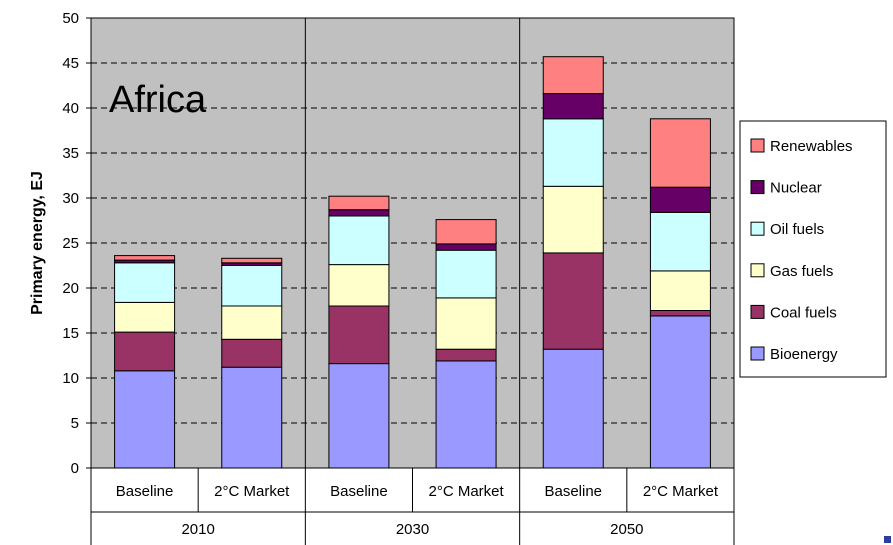  I want to click on legend-label: Bioenergy, so click(804, 354).